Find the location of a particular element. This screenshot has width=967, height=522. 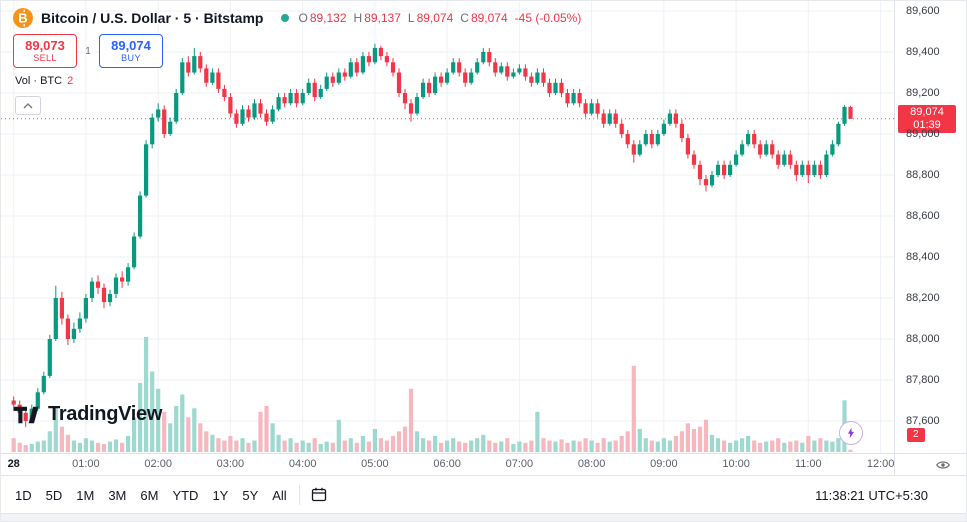

range-1y-button: 1Y is located at coordinates (220, 495).